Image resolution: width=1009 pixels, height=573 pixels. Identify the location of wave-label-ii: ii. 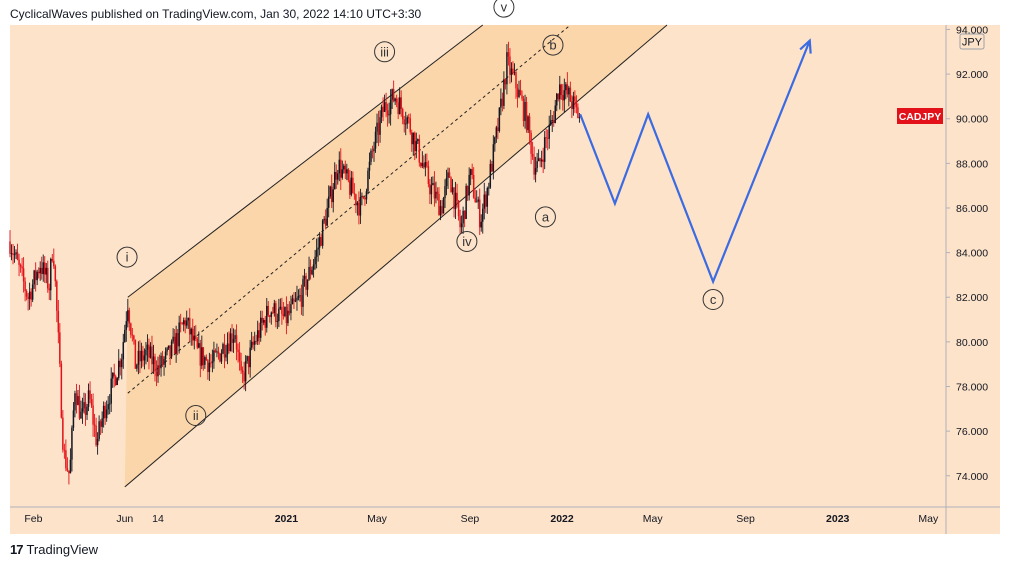
(196, 416).